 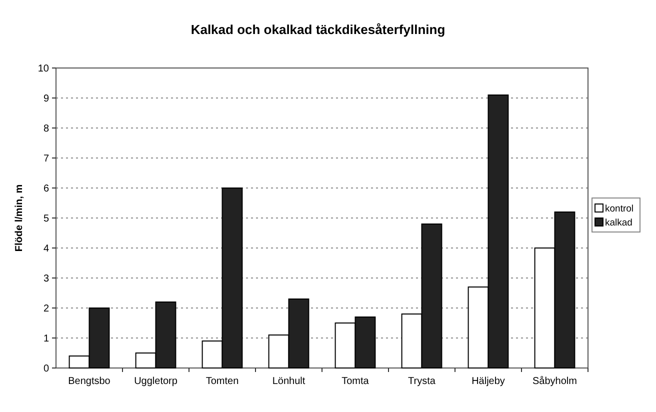 What do you see at coordinates (46, 369) in the screenshot?
I see `y-tick-label: 0` at bounding box center [46, 369].